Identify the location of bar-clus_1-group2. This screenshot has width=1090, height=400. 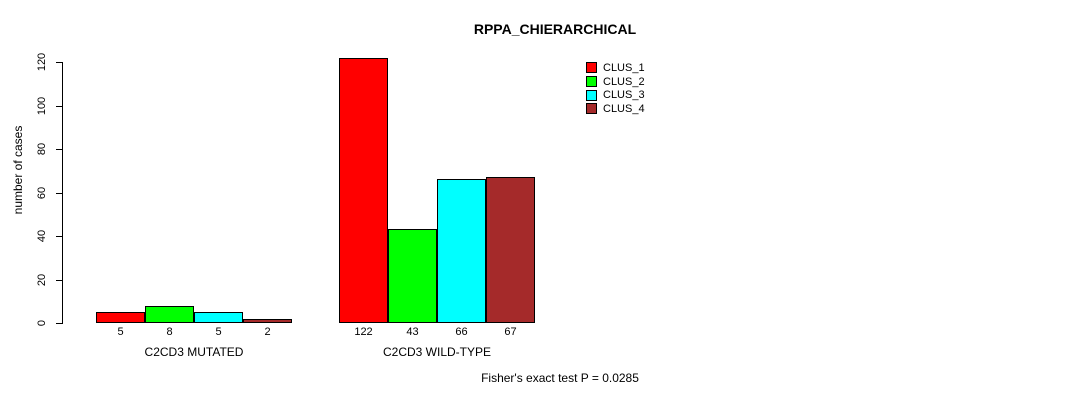
(363, 190).